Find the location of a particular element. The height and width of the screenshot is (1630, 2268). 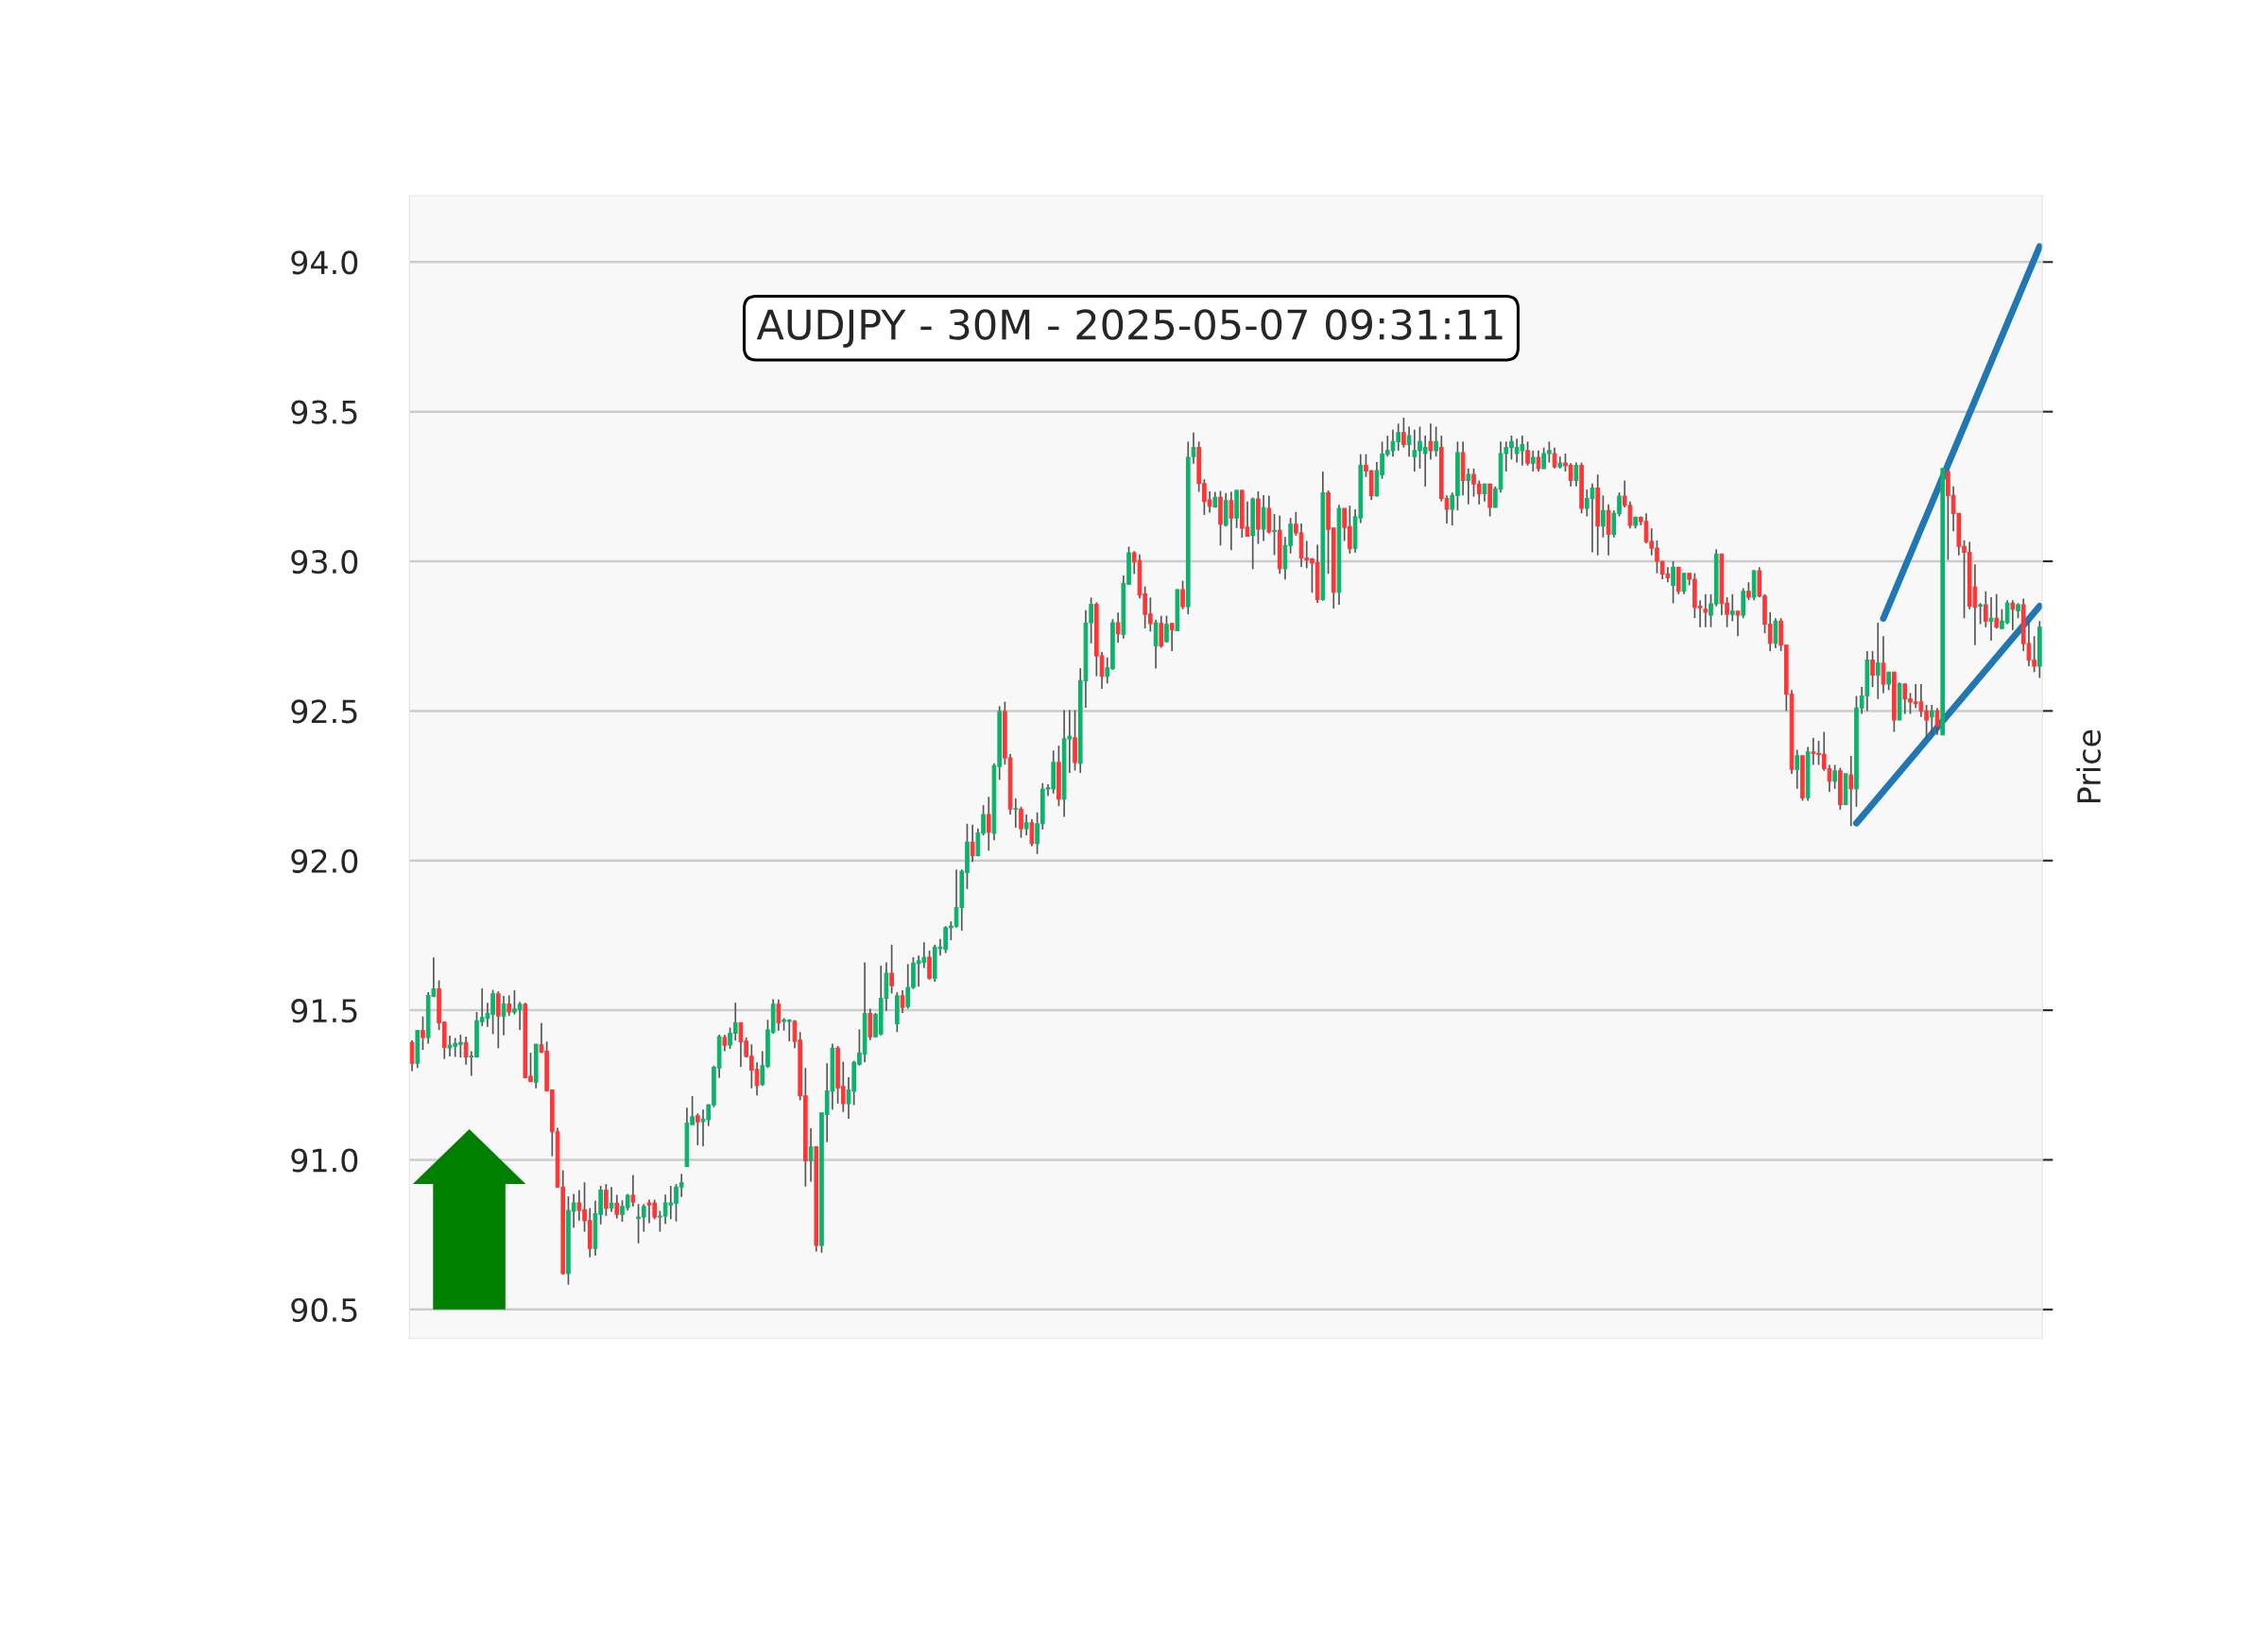

y-tick-label: 94.0 is located at coordinates (324, 263).